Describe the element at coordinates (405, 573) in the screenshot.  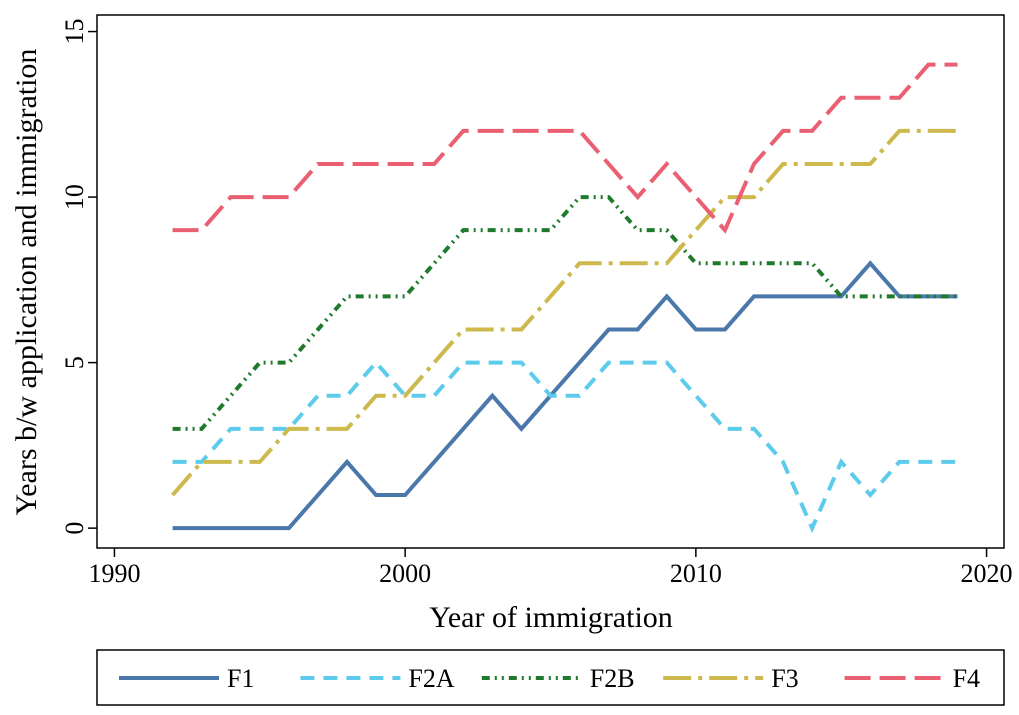
I see `x-tick-label: 2000` at that location.